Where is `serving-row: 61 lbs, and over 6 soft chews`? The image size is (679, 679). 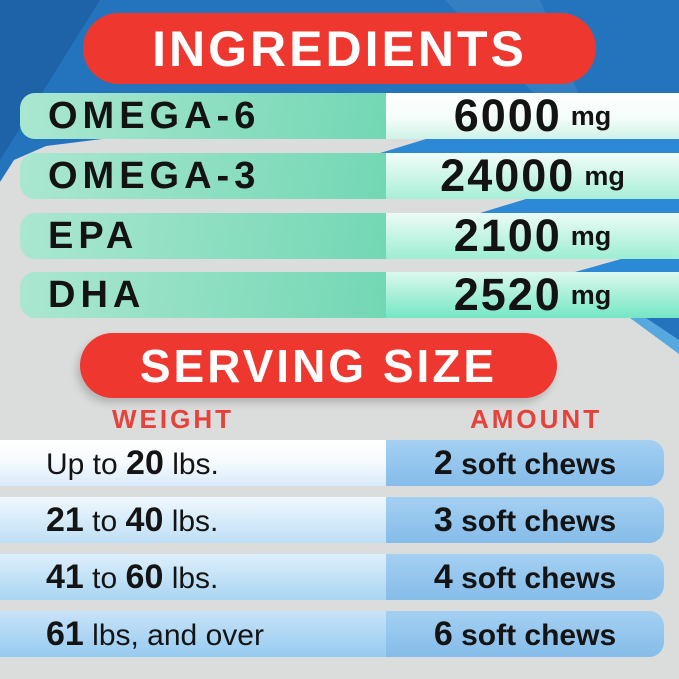 serving-row: 61 lbs, and over 6 soft chews is located at coordinates (339, 634).